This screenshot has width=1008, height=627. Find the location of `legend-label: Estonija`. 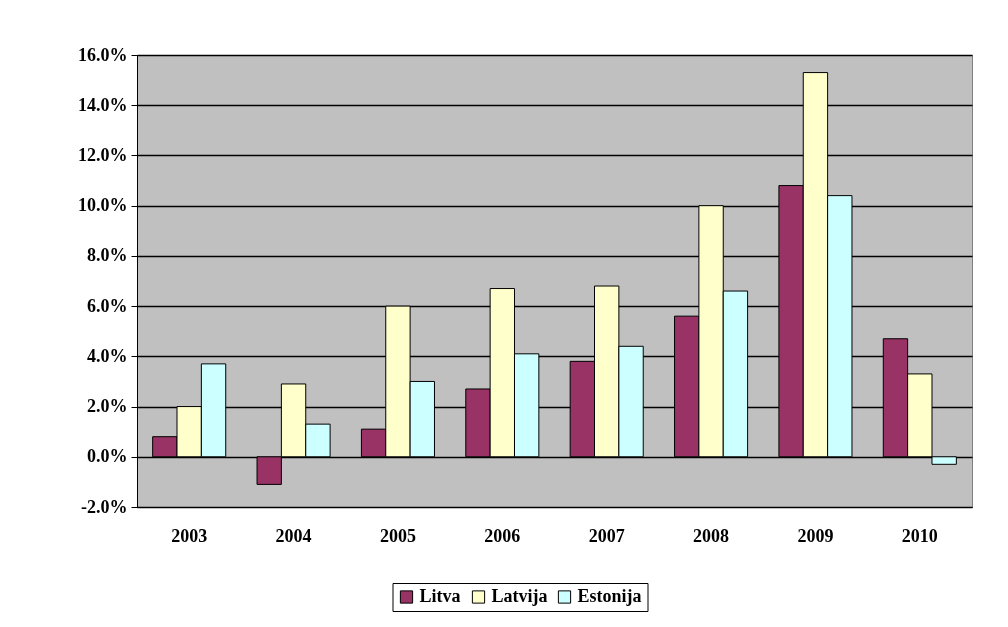

legend-label: Estonija is located at coordinates (609, 596).